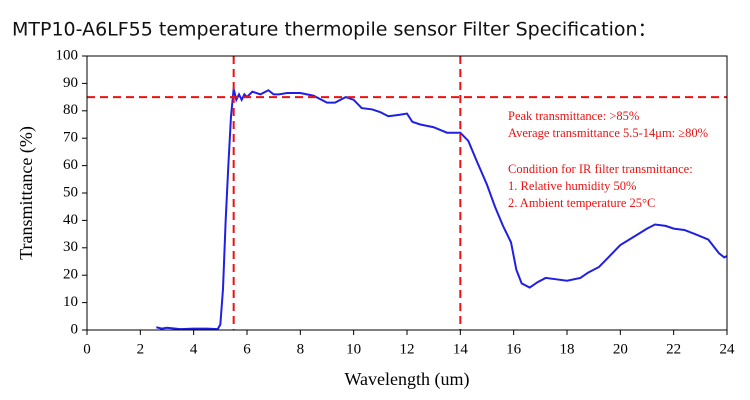 The image size is (750, 400). Describe the element at coordinates (406, 379) in the screenshot. I see `x-axis-label: Wavelength (um)` at that location.